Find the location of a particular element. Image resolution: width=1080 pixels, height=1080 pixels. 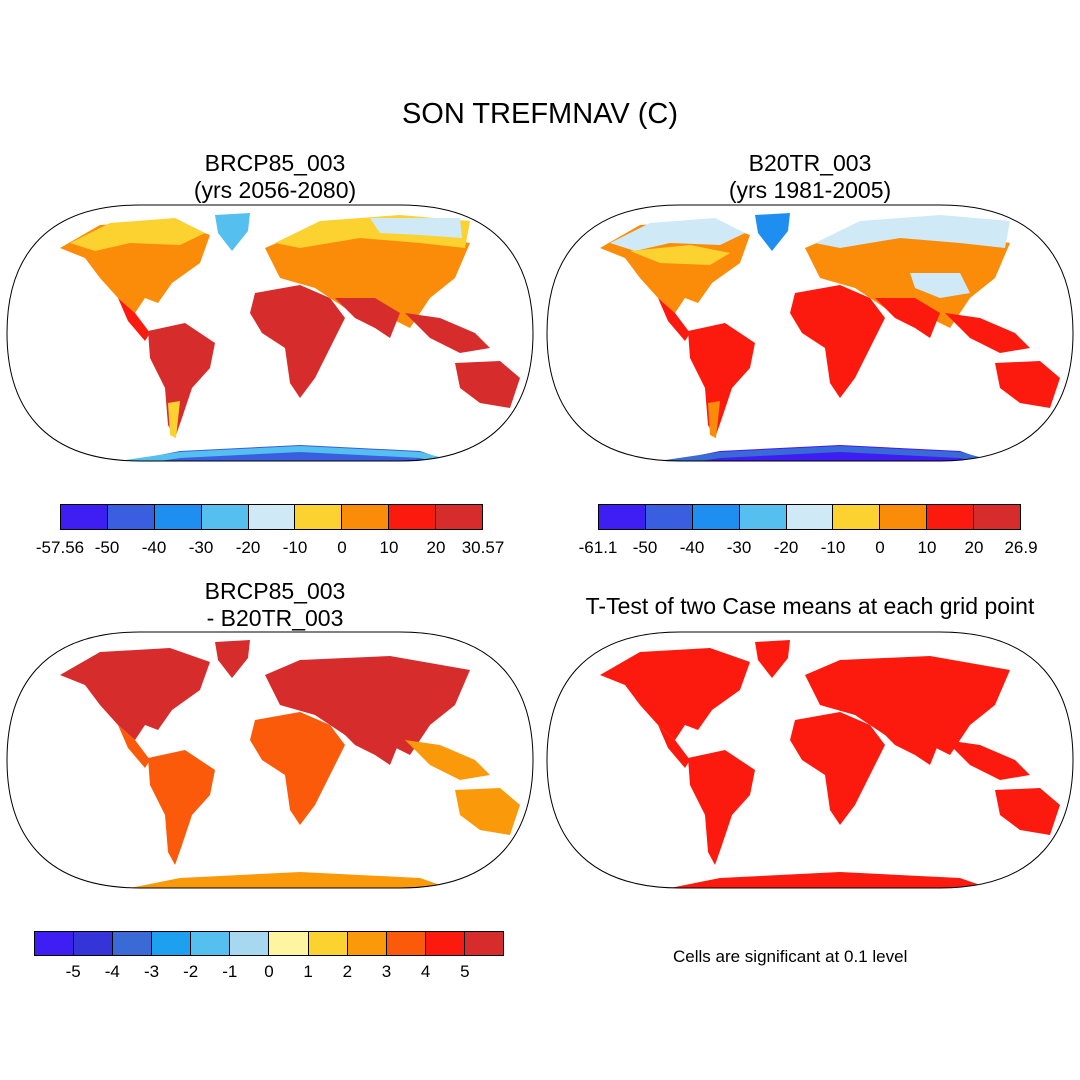

panel-title-difference: BRCP85_003 - B20TR_003 is located at coordinates (275, 605).